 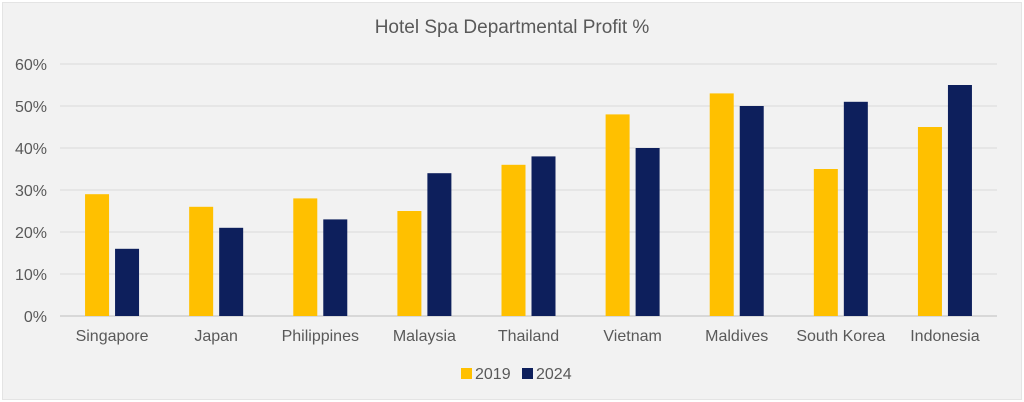 What do you see at coordinates (512, 27) in the screenshot?
I see `chart-title: Hotel Spa Departmental Profit %` at bounding box center [512, 27].